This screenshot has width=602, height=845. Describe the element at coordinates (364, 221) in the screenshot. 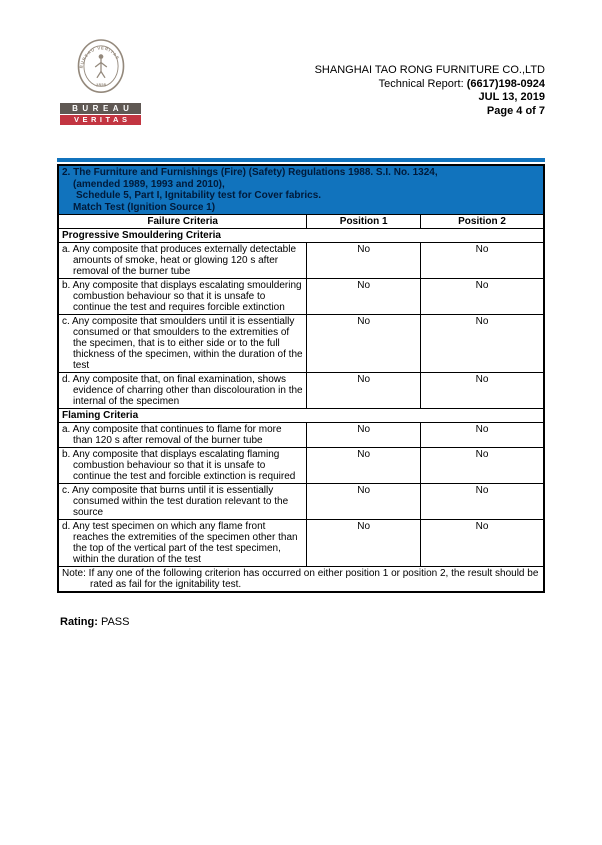

I see `column-header-2: Position 1` at that location.